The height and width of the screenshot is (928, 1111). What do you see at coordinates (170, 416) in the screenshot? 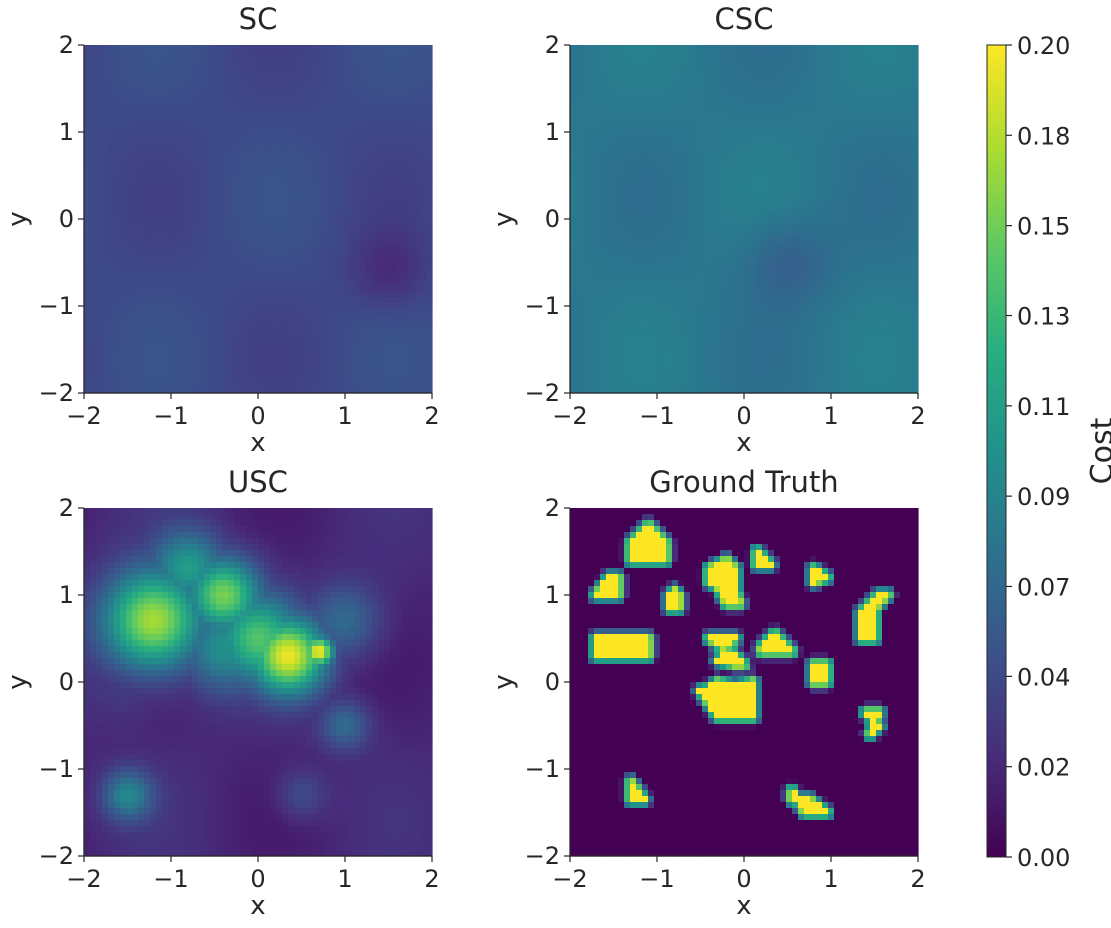
I see `x-tick-label: −1` at bounding box center [170, 416].